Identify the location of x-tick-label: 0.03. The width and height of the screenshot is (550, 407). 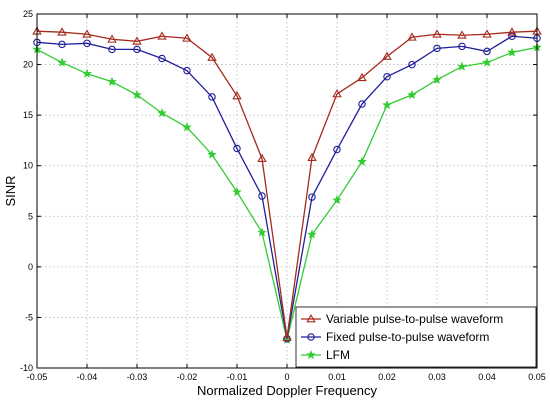
(437, 377).